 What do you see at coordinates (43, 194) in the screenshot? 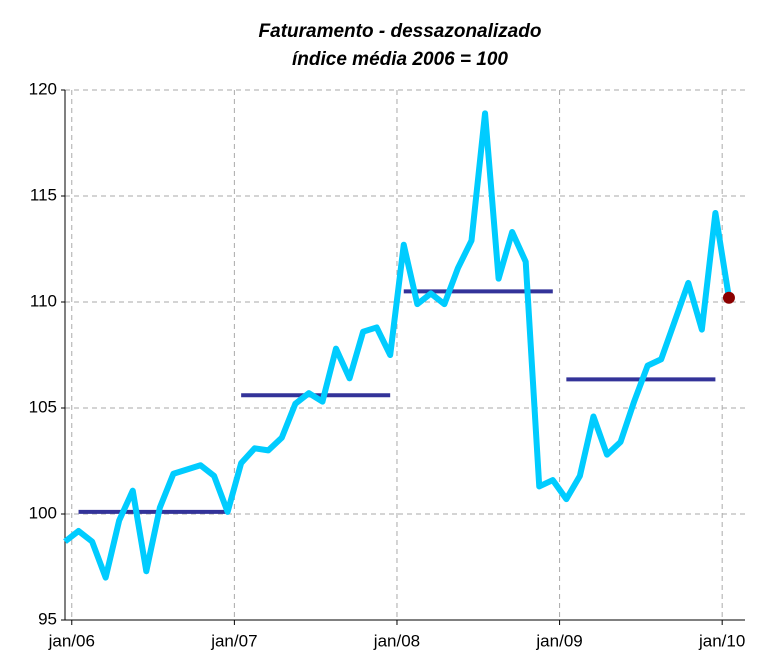
I see `y-tick-label: 115` at bounding box center [43, 194].